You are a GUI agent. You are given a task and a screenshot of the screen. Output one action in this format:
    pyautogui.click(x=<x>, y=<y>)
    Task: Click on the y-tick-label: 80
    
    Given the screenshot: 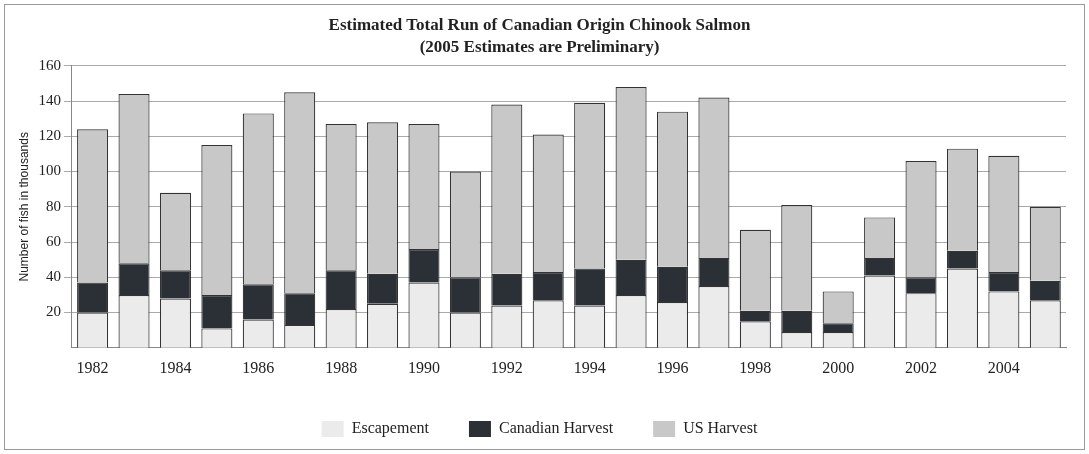 What is the action you would take?
    pyautogui.click(x=53, y=205)
    